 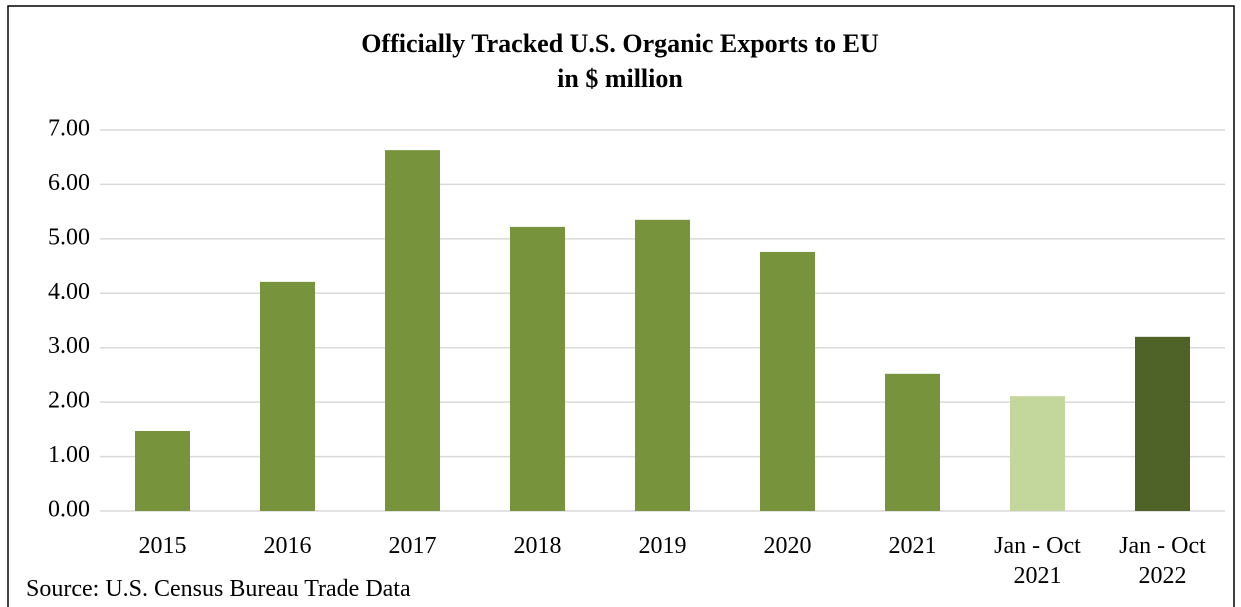 What do you see at coordinates (1037, 561) in the screenshot?
I see `x-tick-label: Jan - Oct 2021` at bounding box center [1037, 561].